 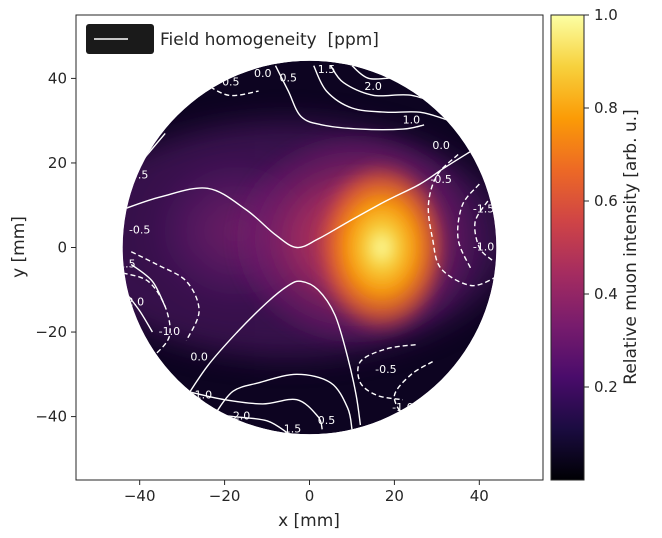 What do you see at coordinates (606, 201) in the screenshot?
I see `colorbar-tick-label: 0.6` at bounding box center [606, 201].